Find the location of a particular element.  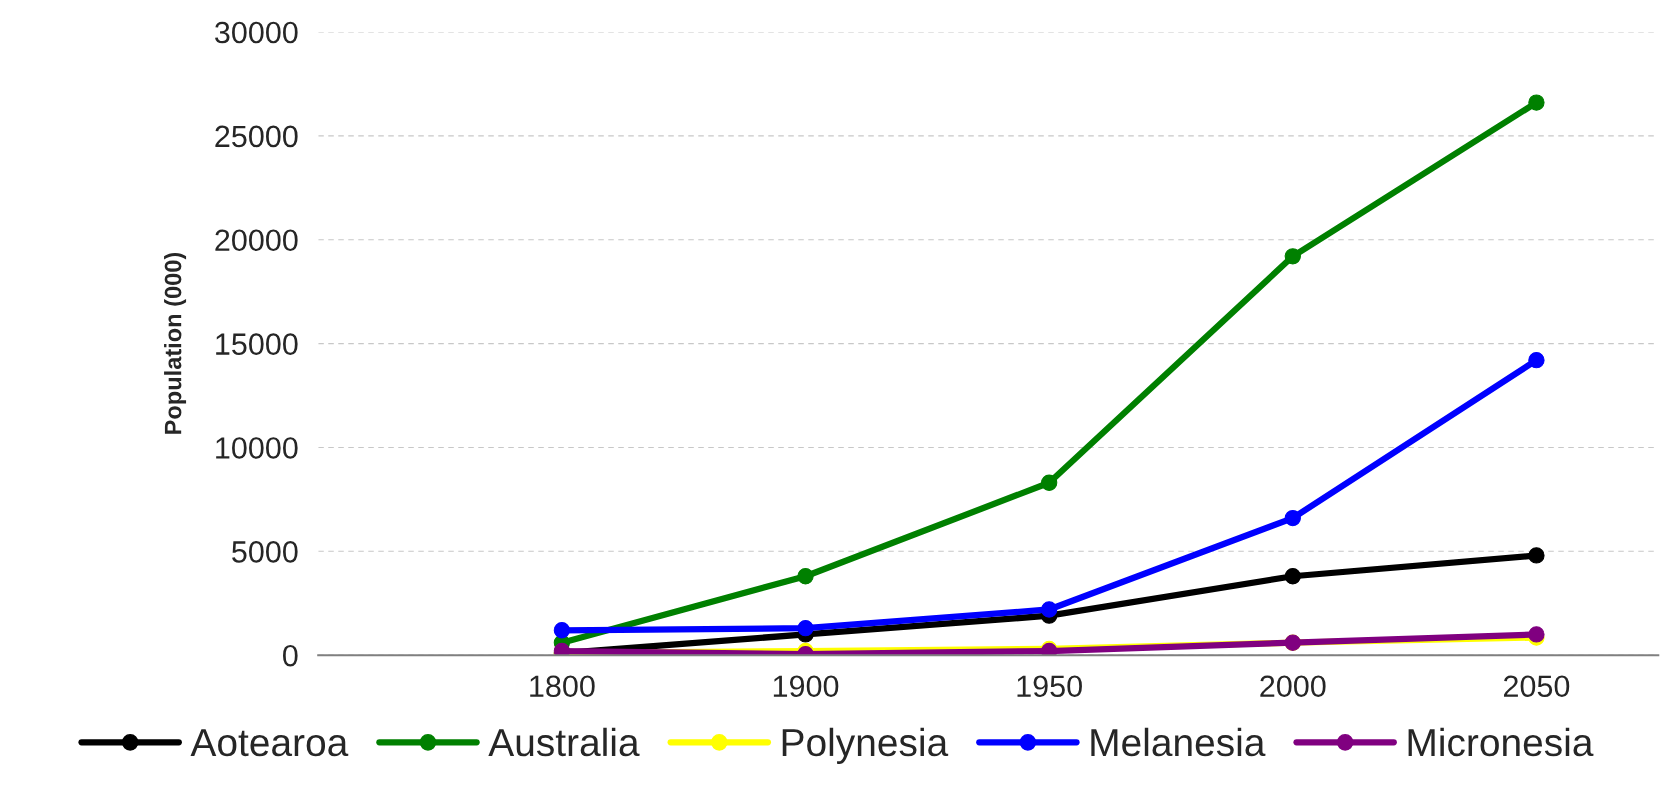

legend-label: Melanesia is located at coordinates (1178, 742).